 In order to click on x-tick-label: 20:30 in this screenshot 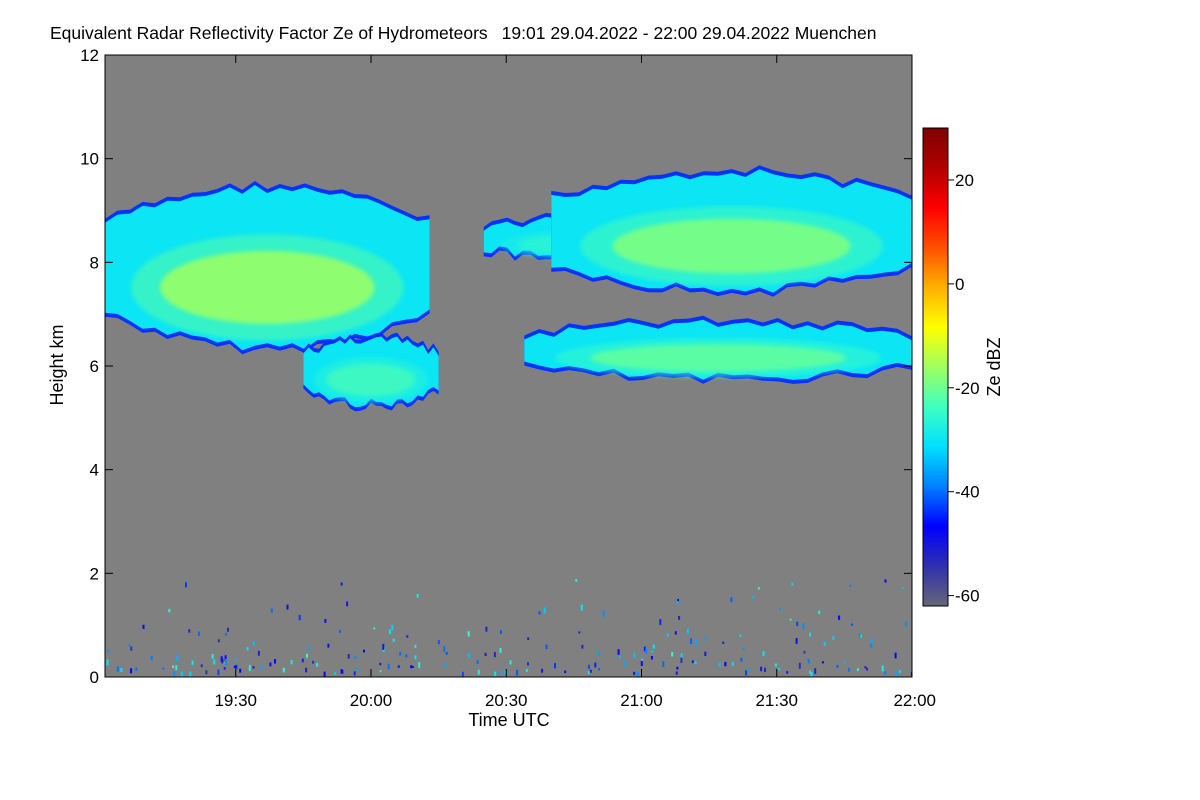, I will do `click(506, 700)`.